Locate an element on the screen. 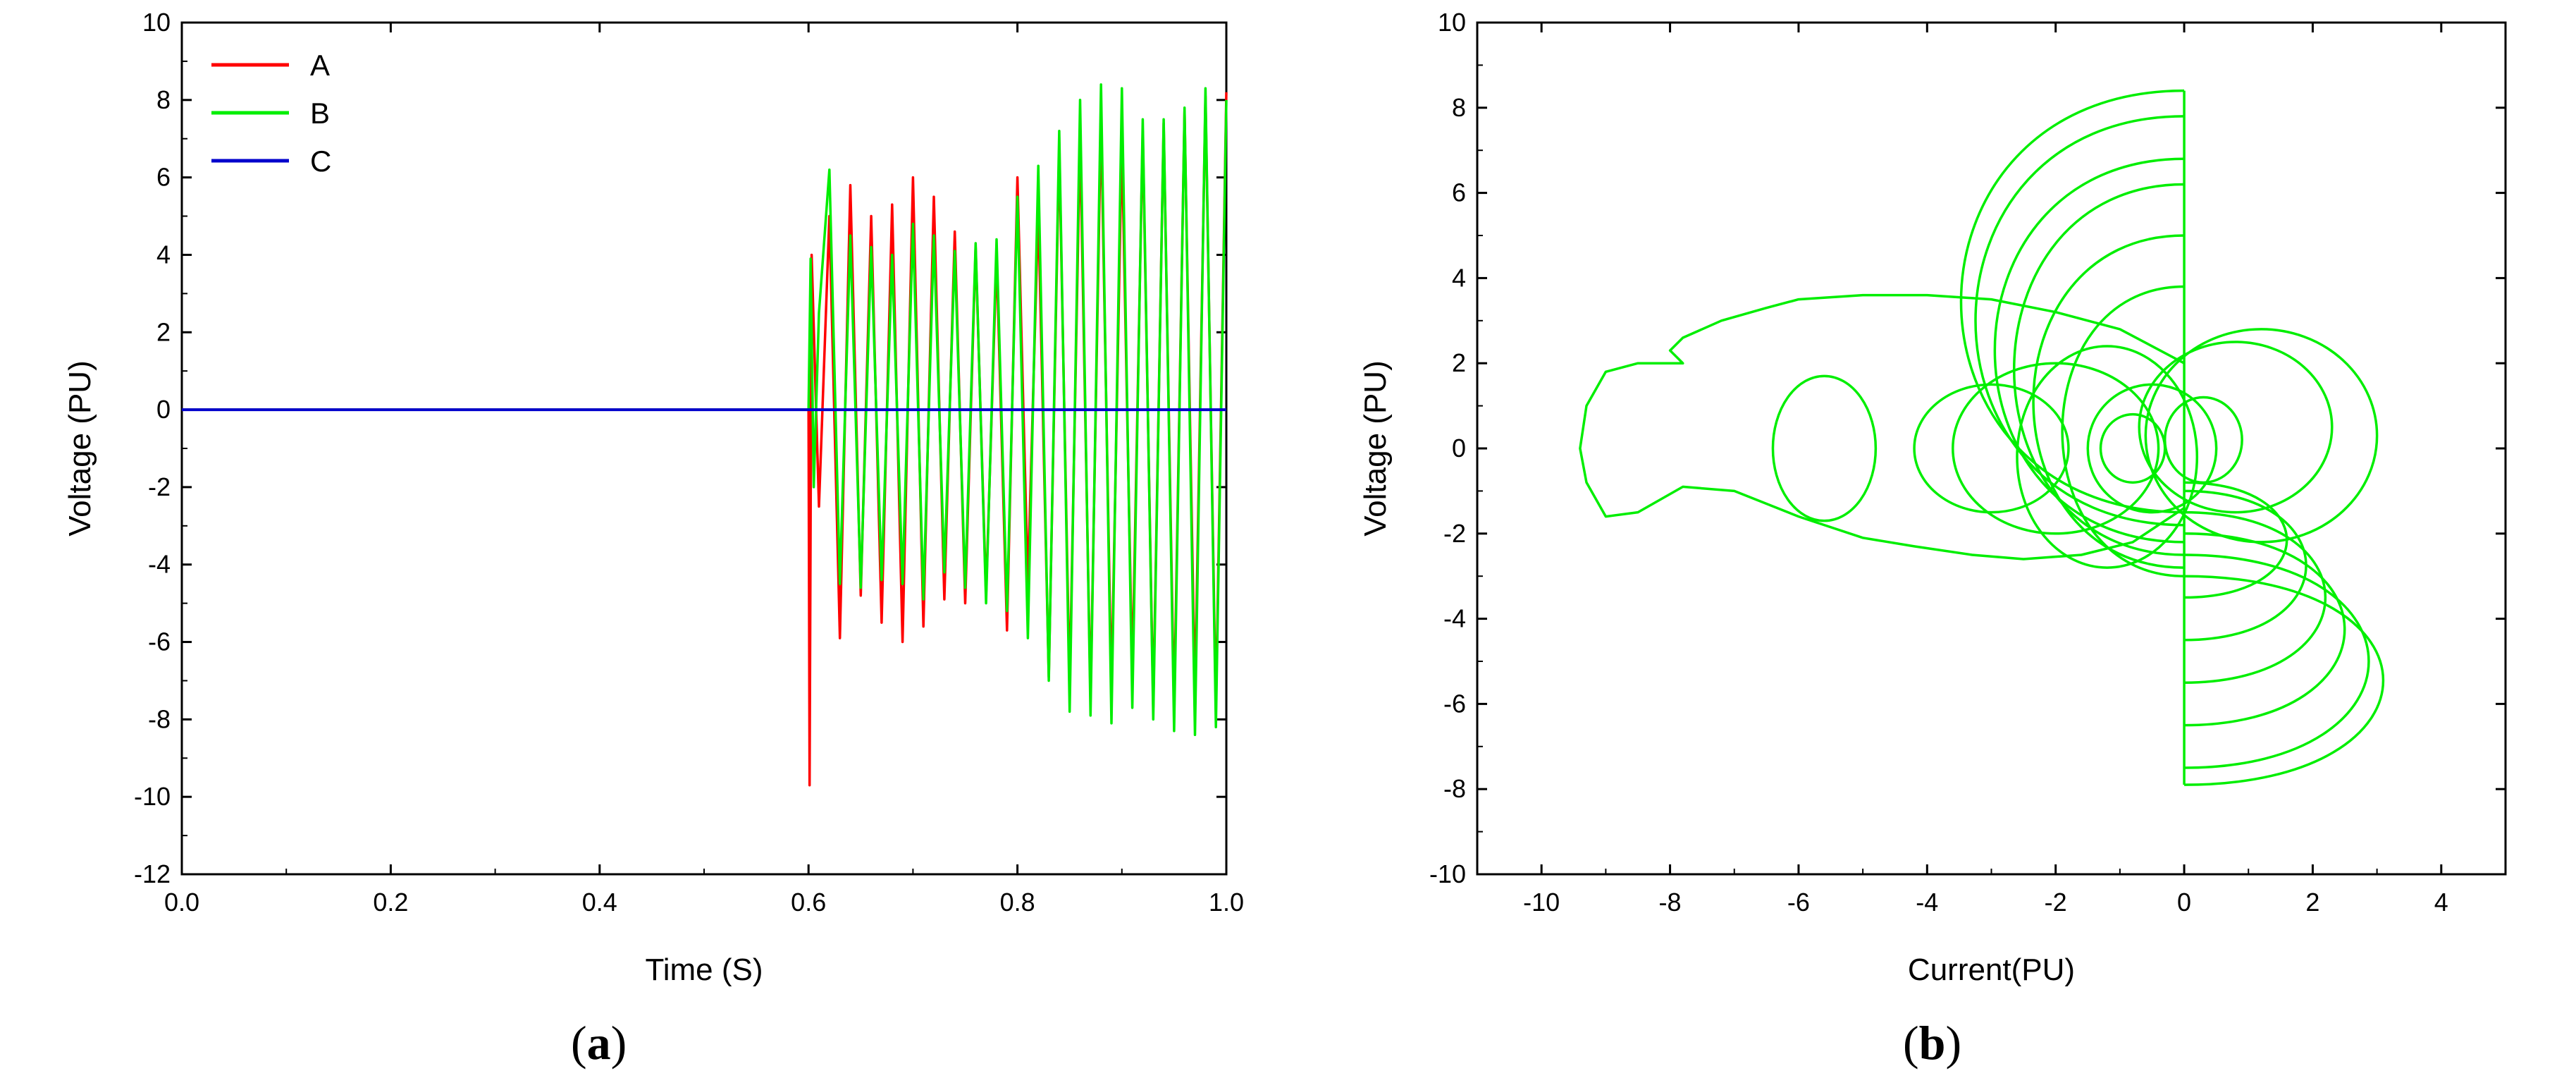 The height and width of the screenshot is (1090, 2576). loop-outer-trajectory is located at coordinates (1882, 427).